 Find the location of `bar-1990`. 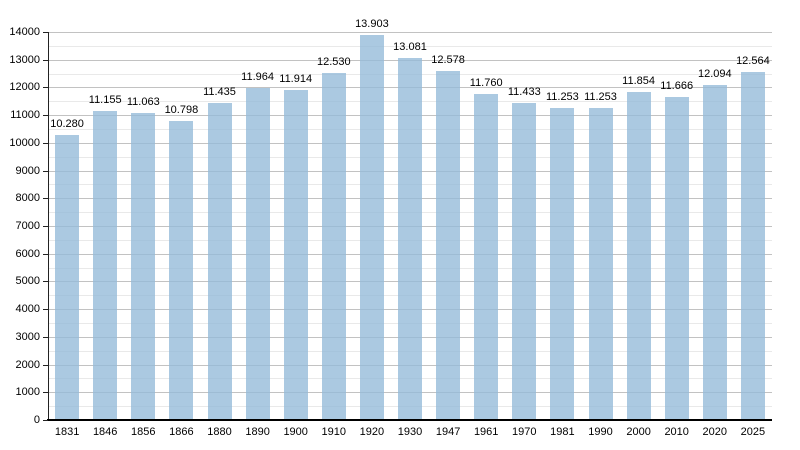

bar-1990 is located at coordinates (600, 264).